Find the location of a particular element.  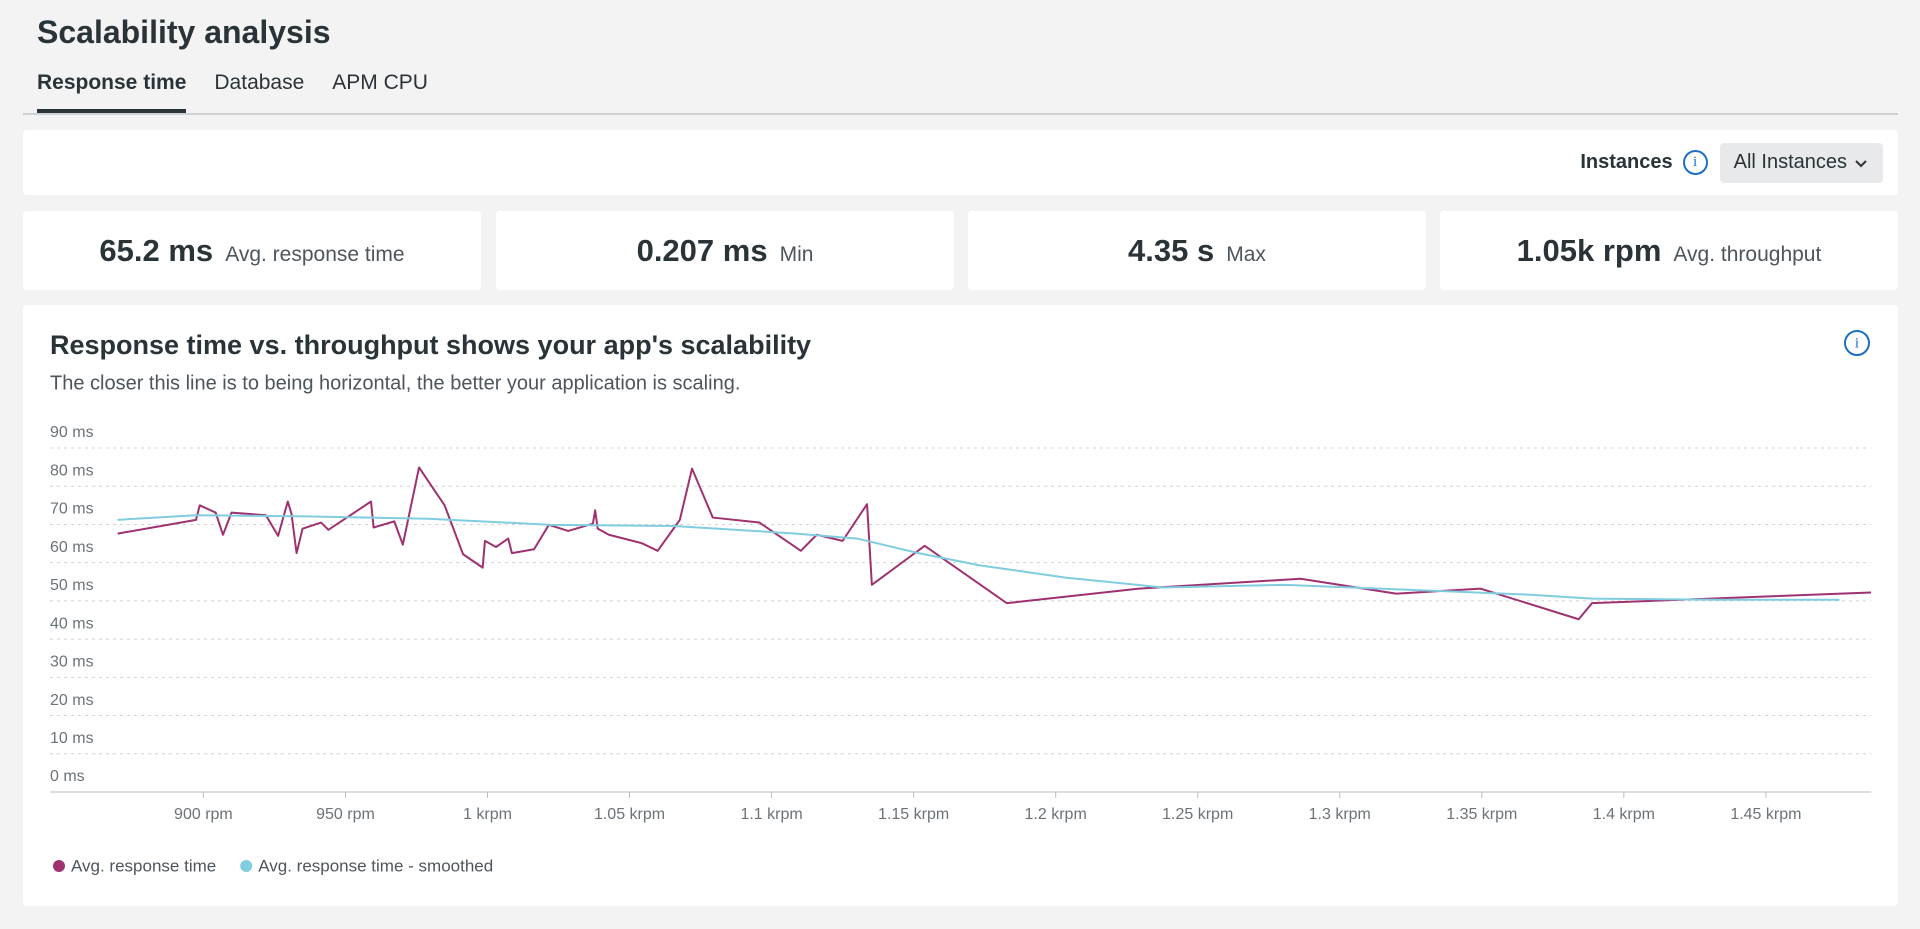

instances-dropdown: All Instances is located at coordinates (1801, 162).